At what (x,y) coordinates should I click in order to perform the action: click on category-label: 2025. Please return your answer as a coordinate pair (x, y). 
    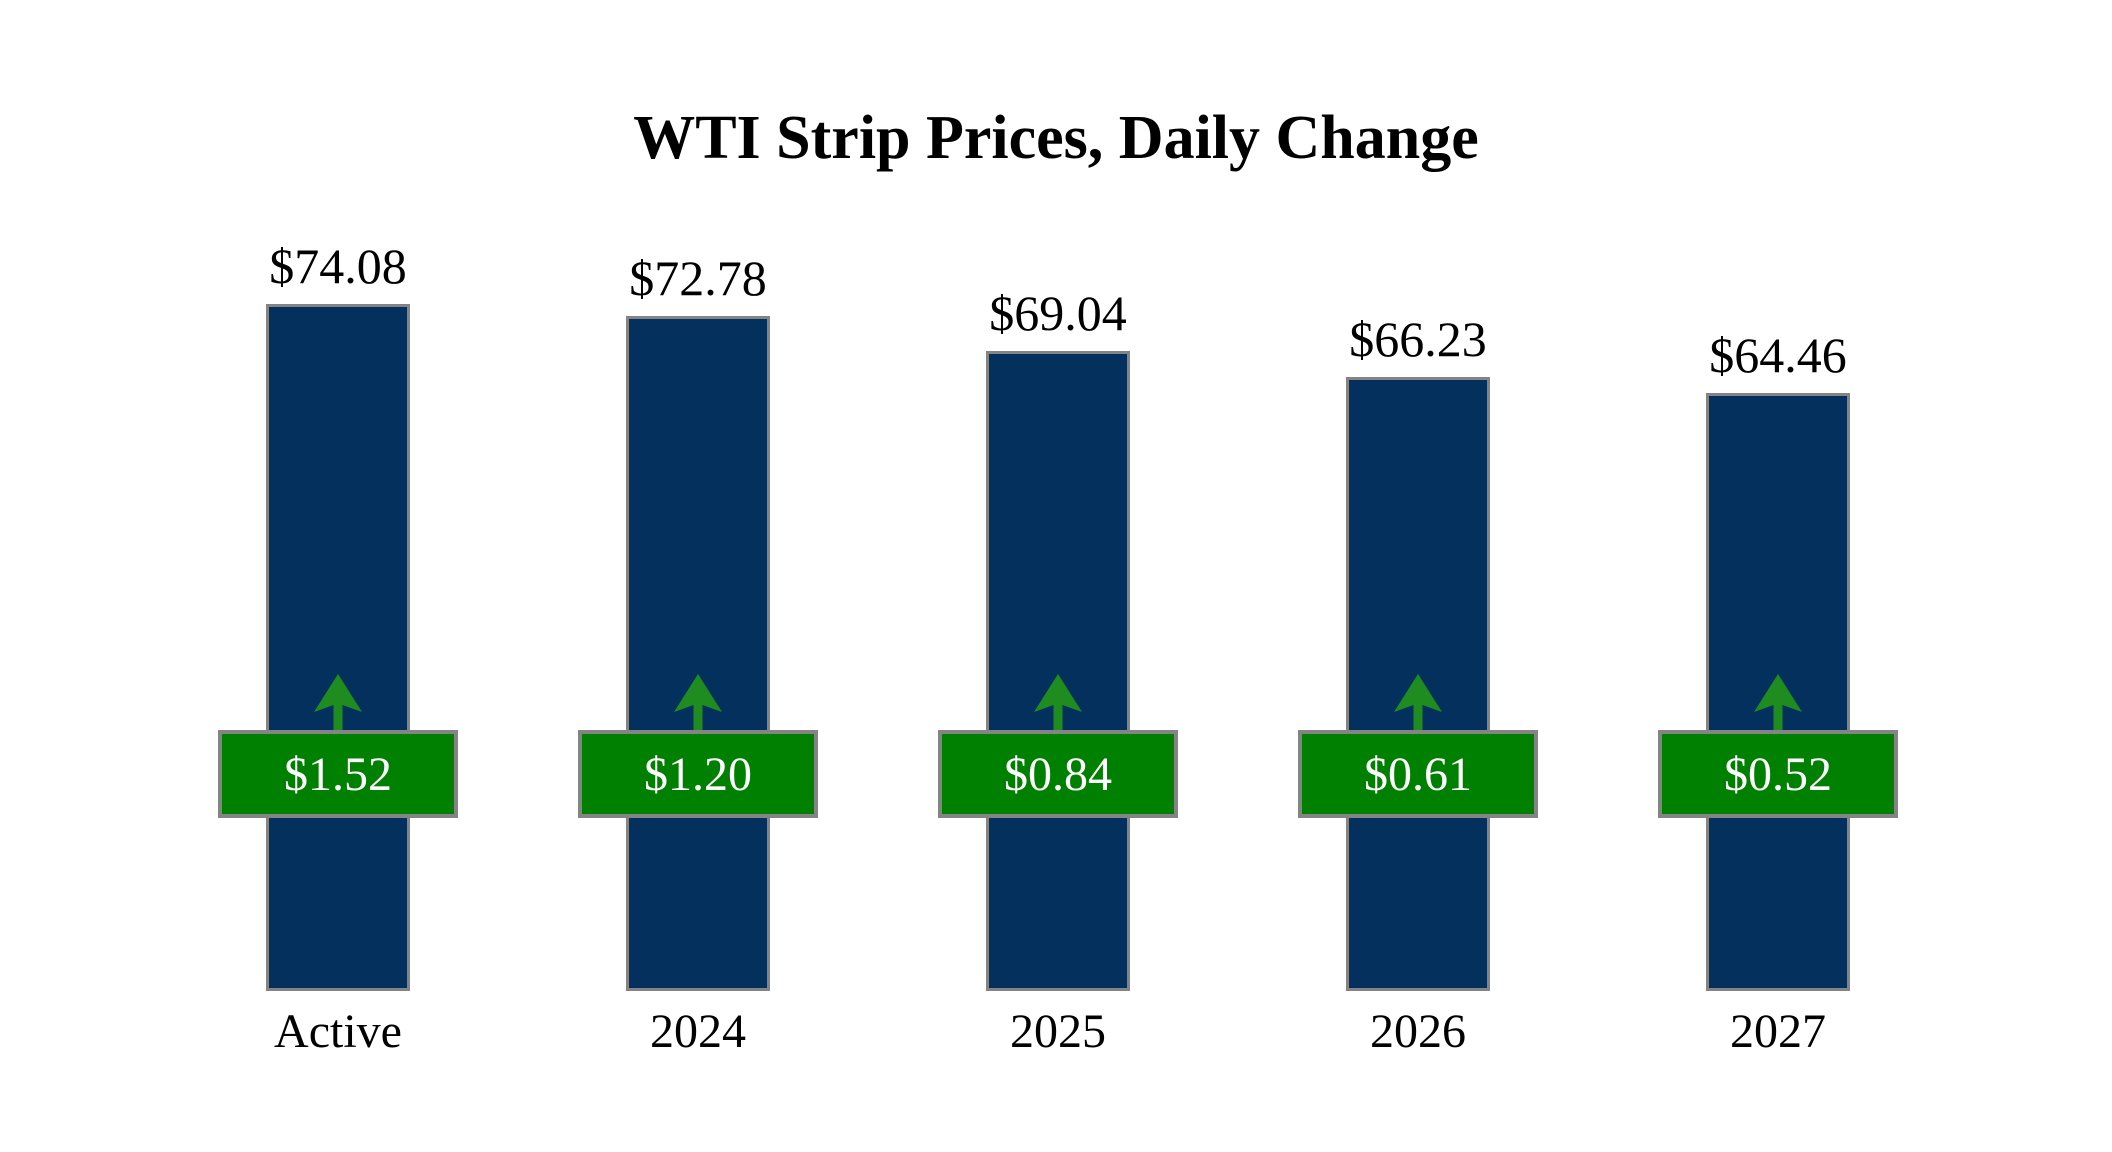
    Looking at the image, I should click on (1058, 1031).